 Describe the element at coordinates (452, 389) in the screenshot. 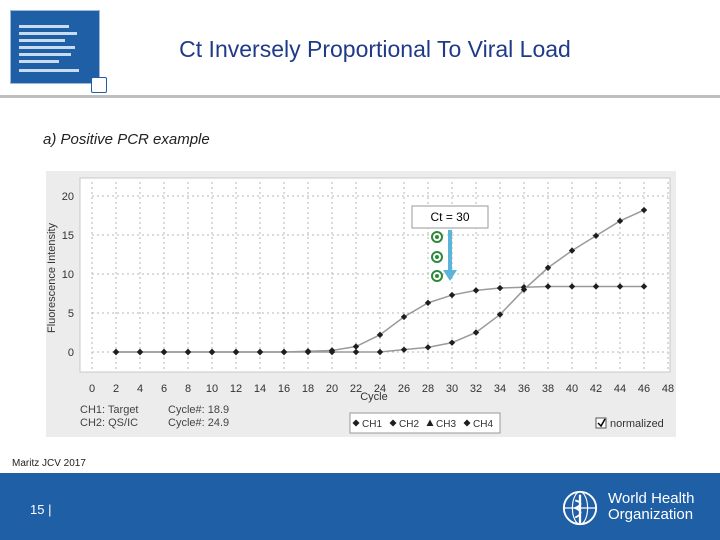

I see `x-tick-label: 30` at that location.